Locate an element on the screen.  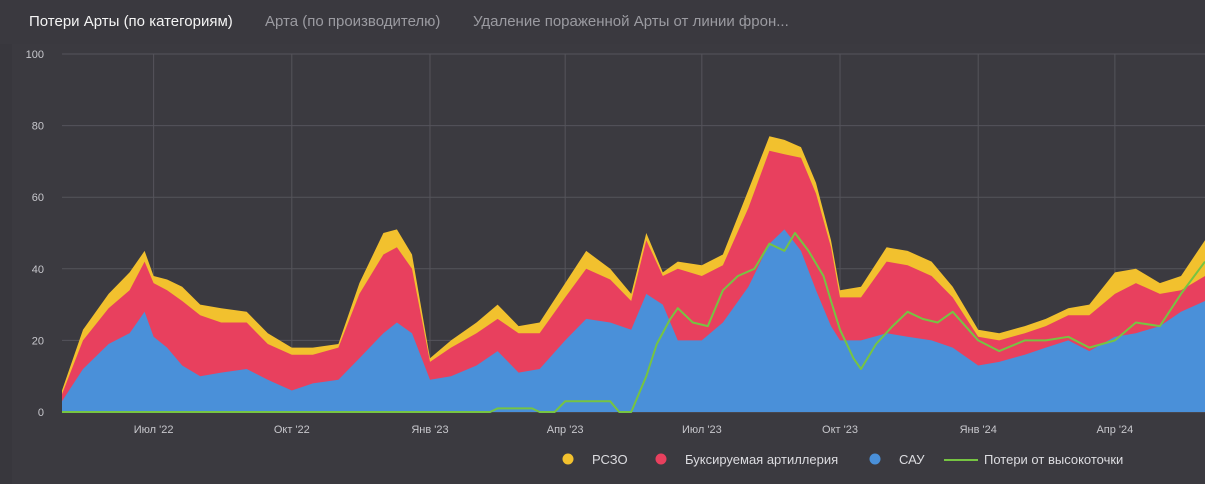
legend-item: Буксируемая артиллерия is located at coordinates (747, 459).